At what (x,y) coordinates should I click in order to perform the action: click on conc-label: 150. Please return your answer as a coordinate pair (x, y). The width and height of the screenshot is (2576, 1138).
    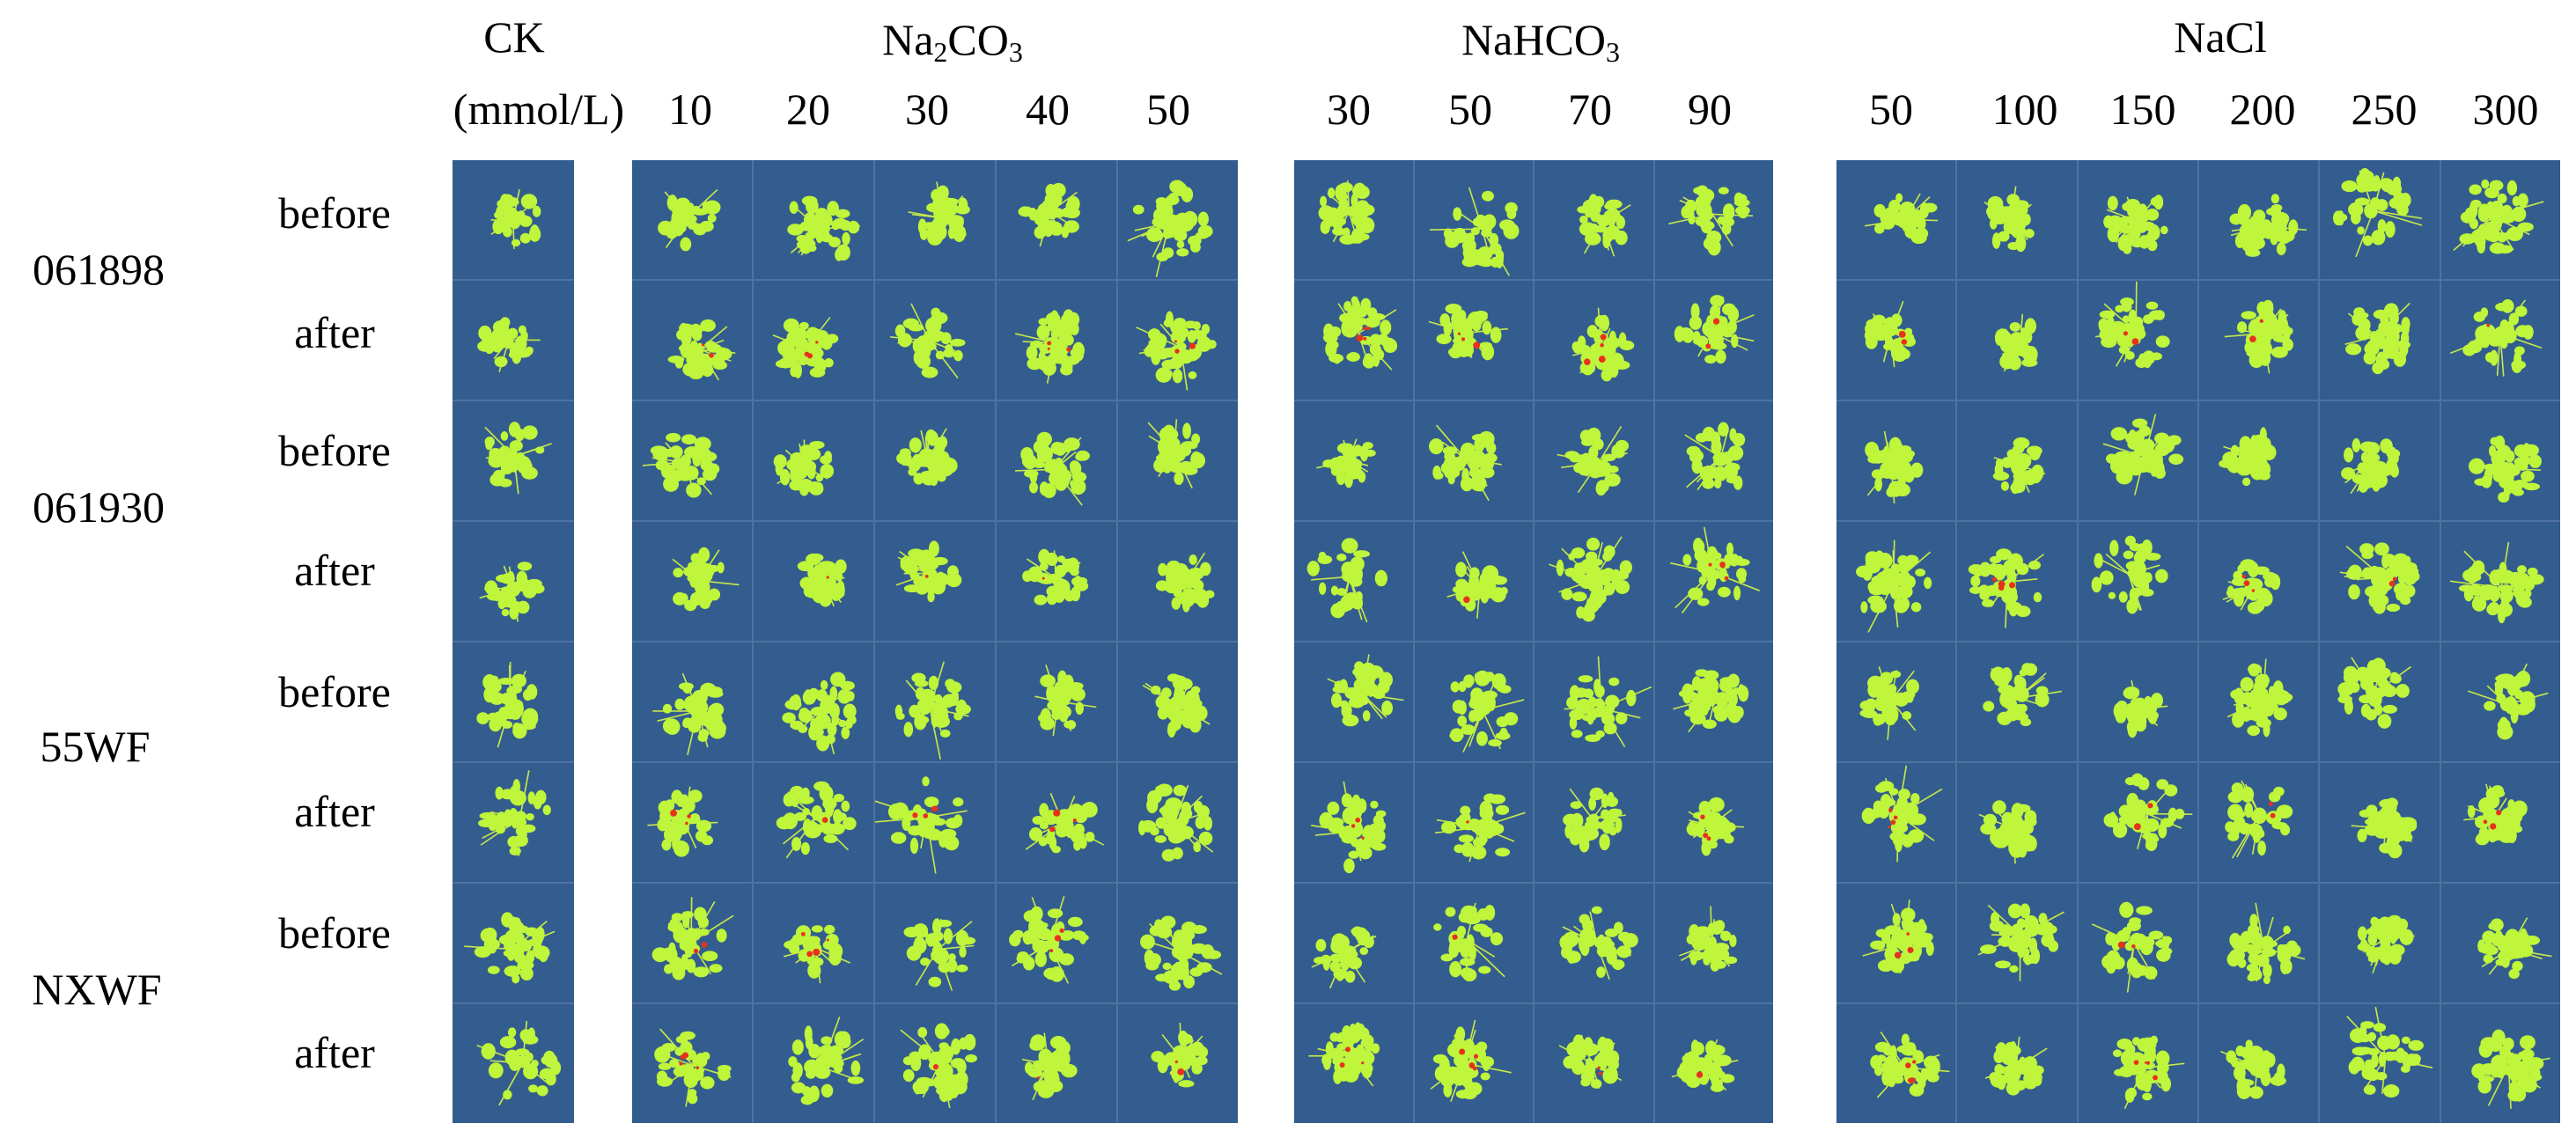
    Looking at the image, I should click on (2142, 109).